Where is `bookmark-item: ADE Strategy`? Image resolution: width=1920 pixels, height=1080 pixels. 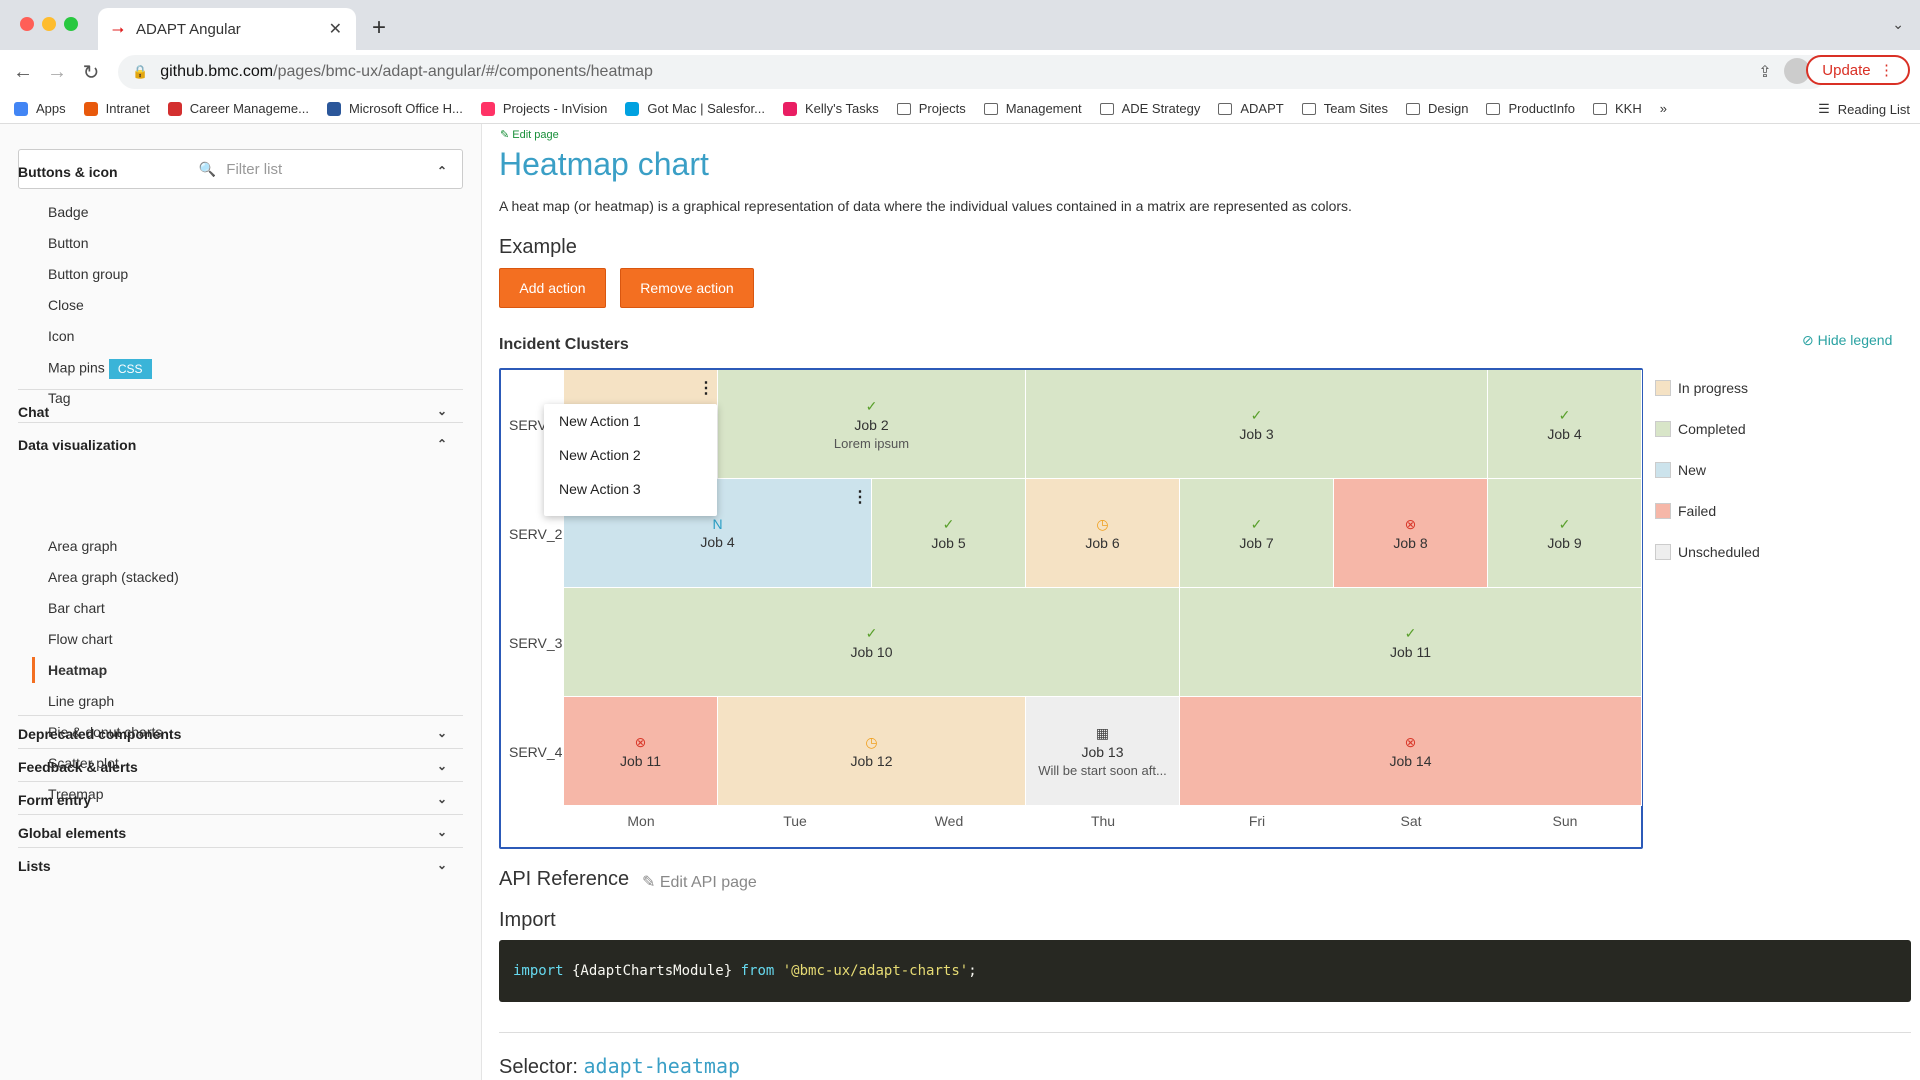
bookmark-item: ADE Strategy is located at coordinates (1150, 108).